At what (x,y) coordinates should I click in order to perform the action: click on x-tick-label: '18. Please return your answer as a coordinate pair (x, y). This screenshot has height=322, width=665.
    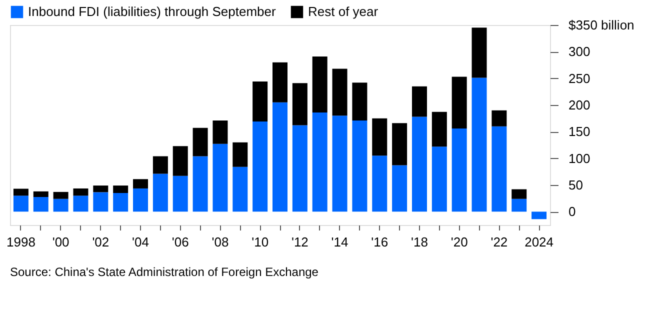
    Looking at the image, I should click on (419, 242).